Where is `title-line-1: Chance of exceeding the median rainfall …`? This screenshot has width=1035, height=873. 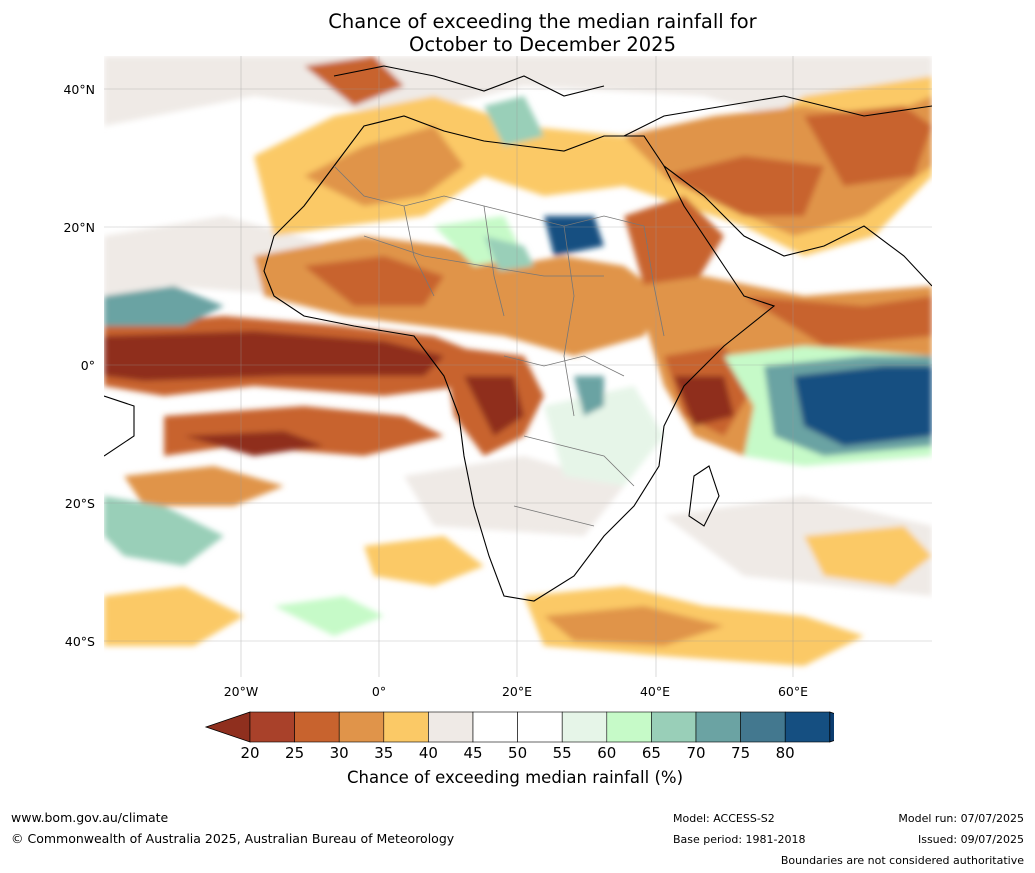
title-line-1: Chance of exceeding the median rainfall … is located at coordinates (542, 21).